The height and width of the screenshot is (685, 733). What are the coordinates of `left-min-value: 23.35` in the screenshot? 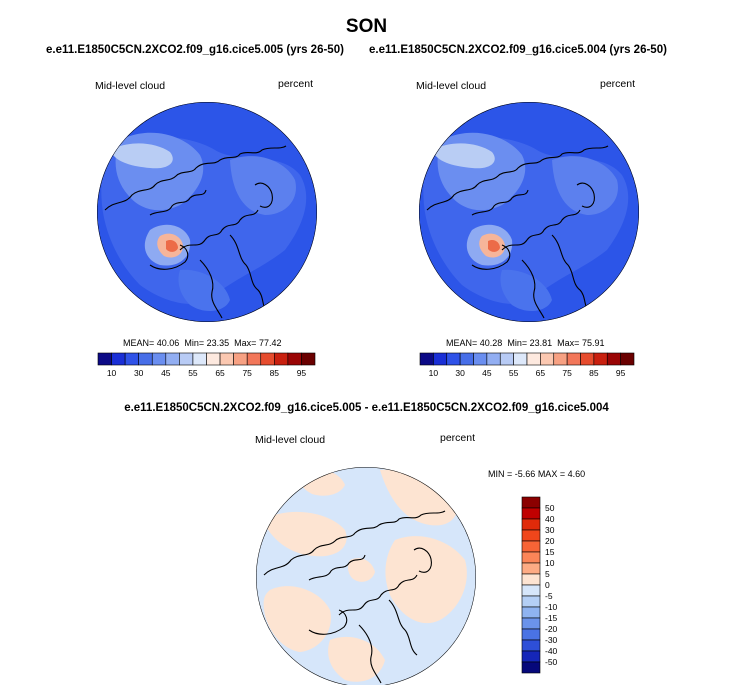 It's located at (218, 343).